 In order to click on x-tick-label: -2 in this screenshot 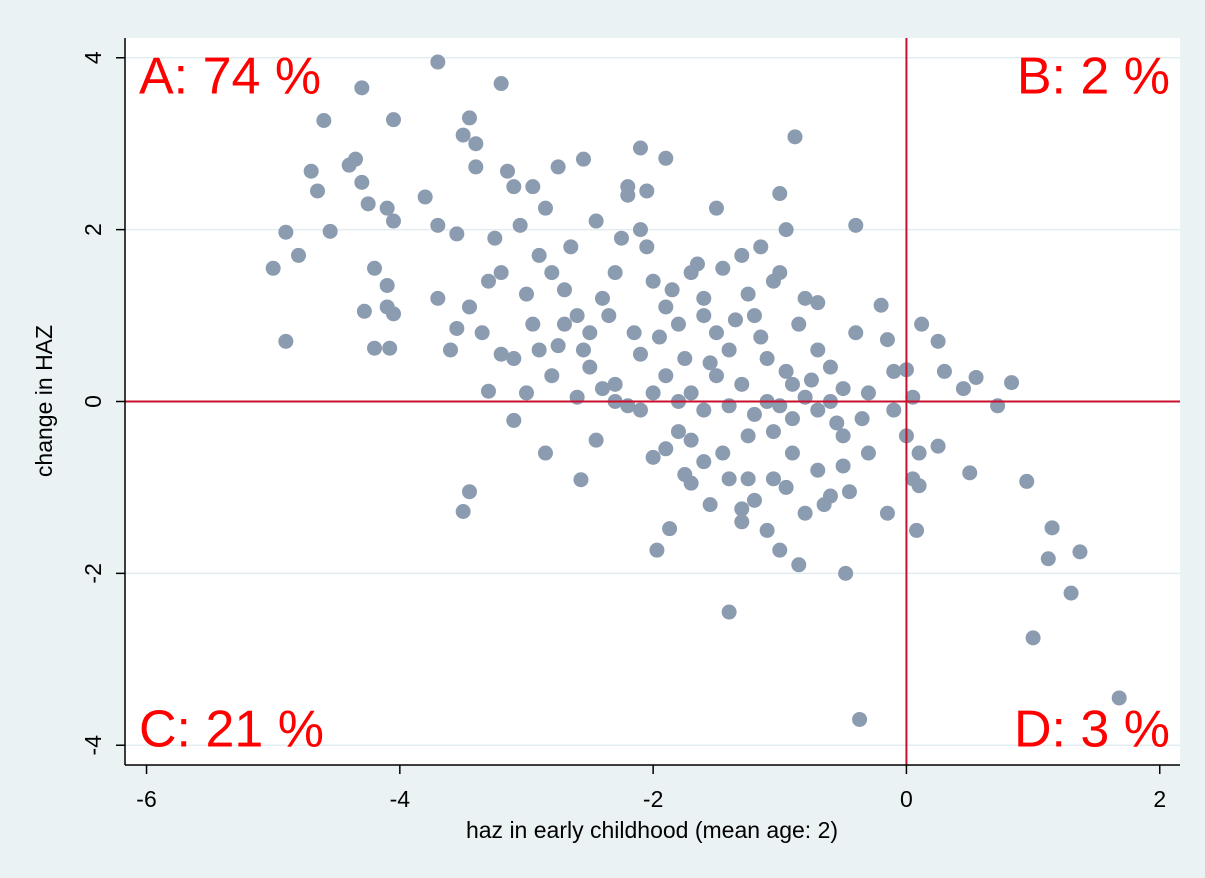, I will do `click(653, 799)`.